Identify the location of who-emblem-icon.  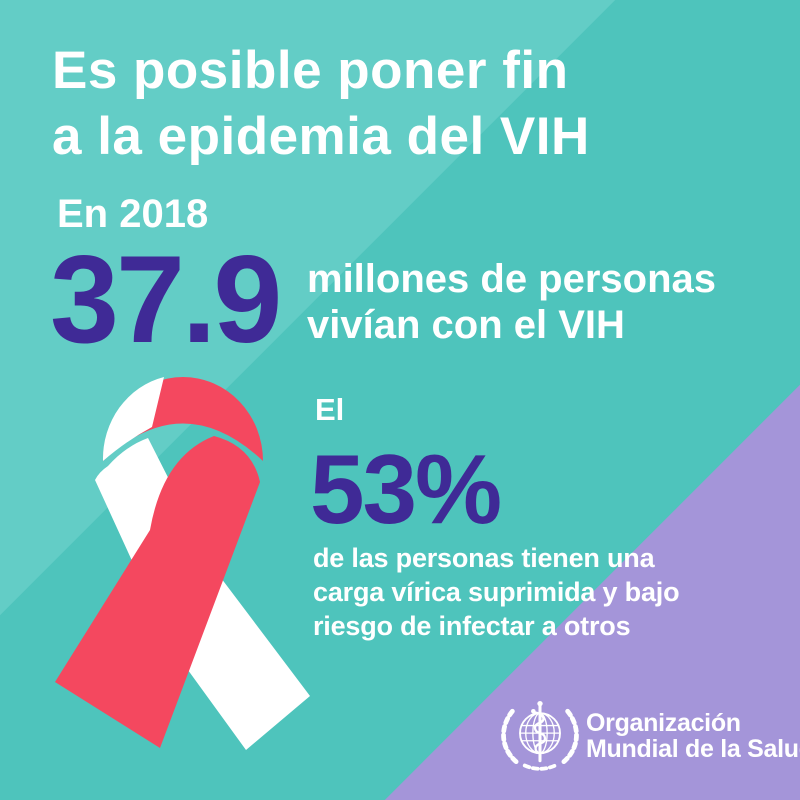
(540, 735).